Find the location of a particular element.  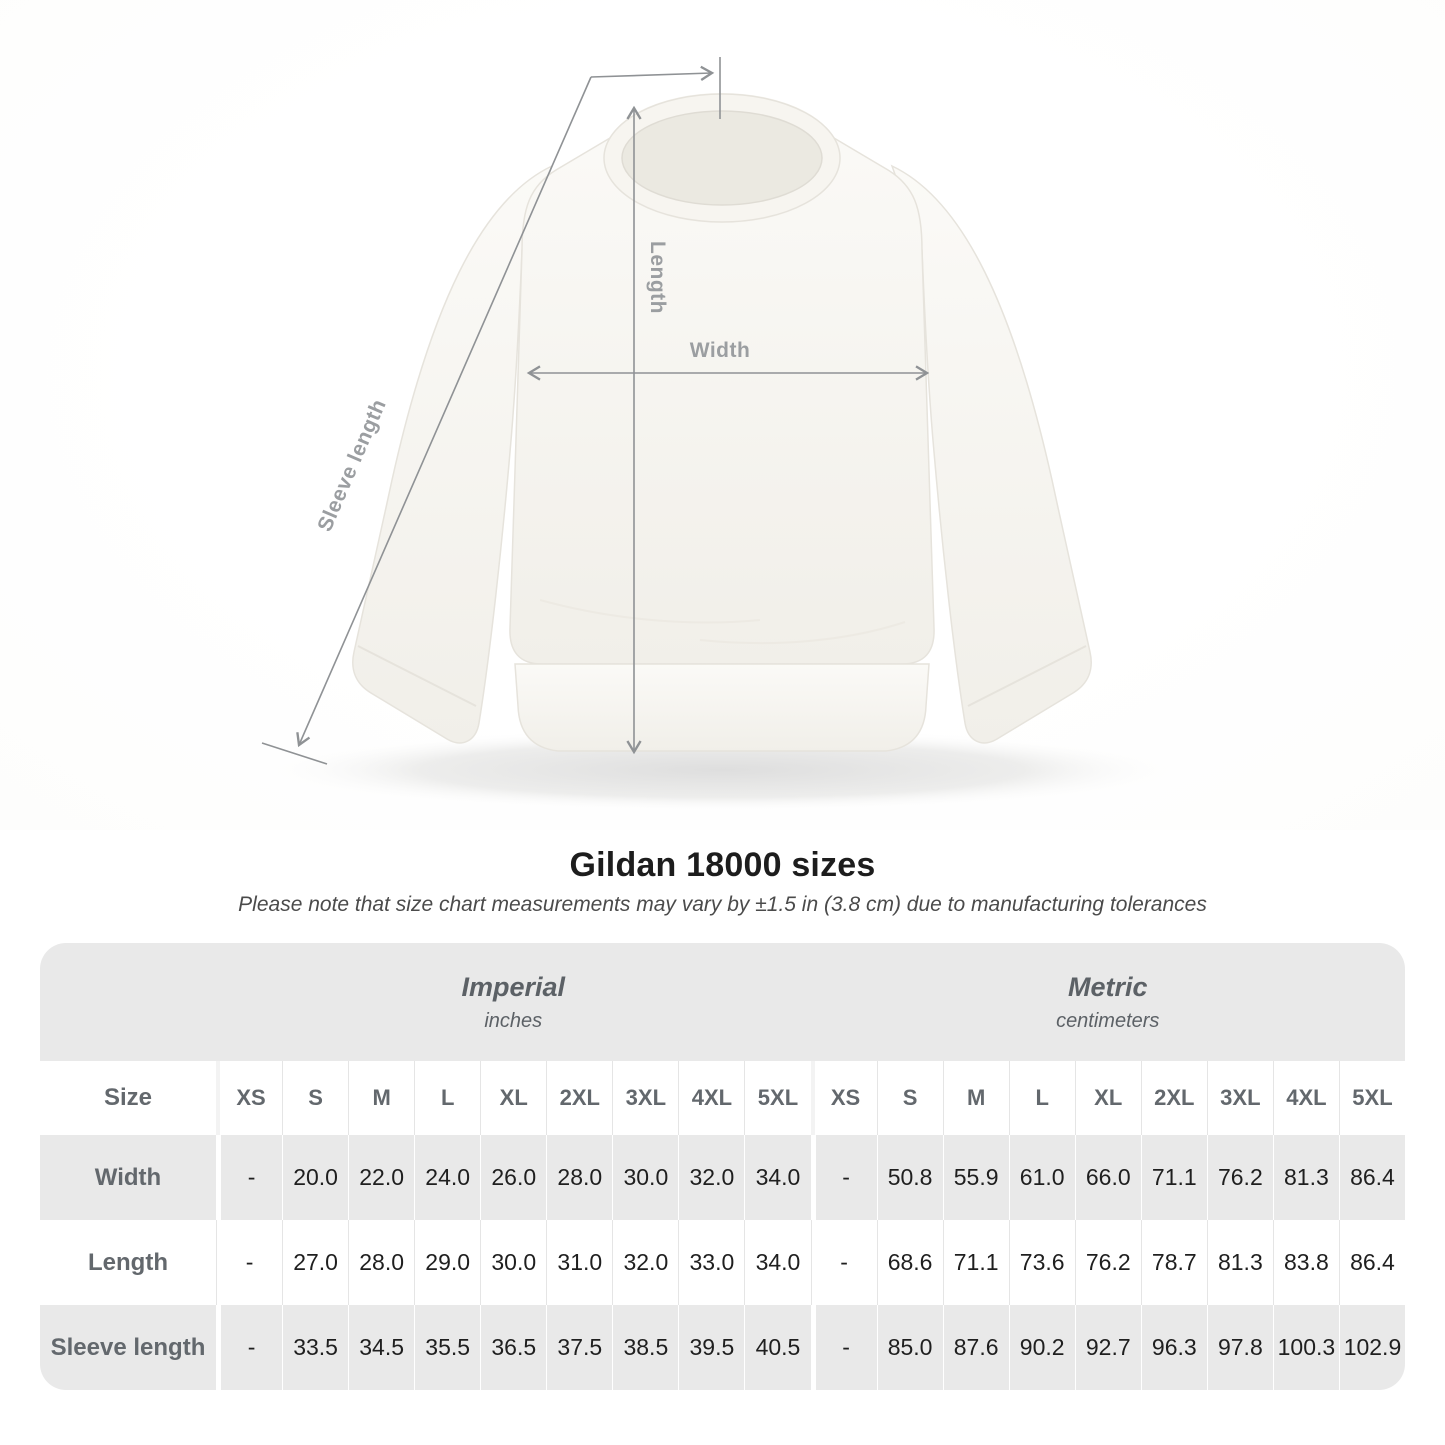

right-cuff-seam is located at coordinates (1027, 676).